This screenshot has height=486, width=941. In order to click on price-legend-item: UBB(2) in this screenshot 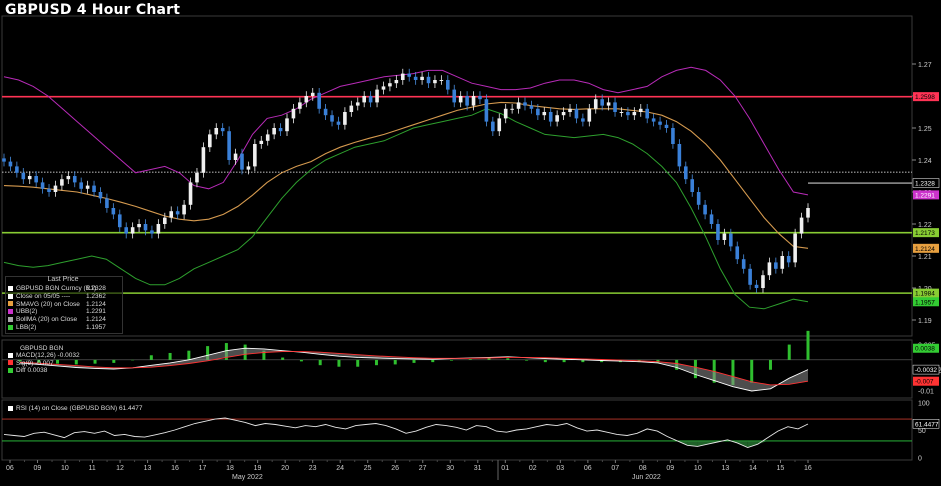, I will do `click(22, 311)`.